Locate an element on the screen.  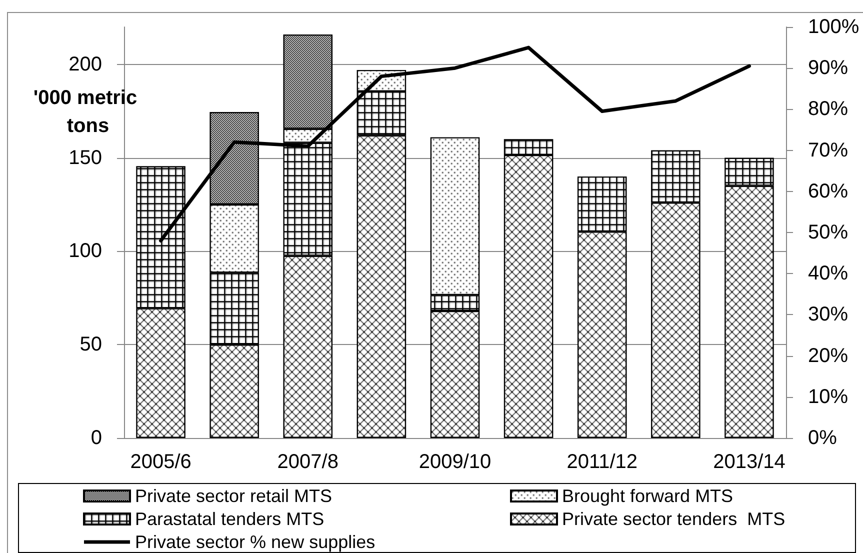
y-tick-label: 150 is located at coordinates (85, 157).